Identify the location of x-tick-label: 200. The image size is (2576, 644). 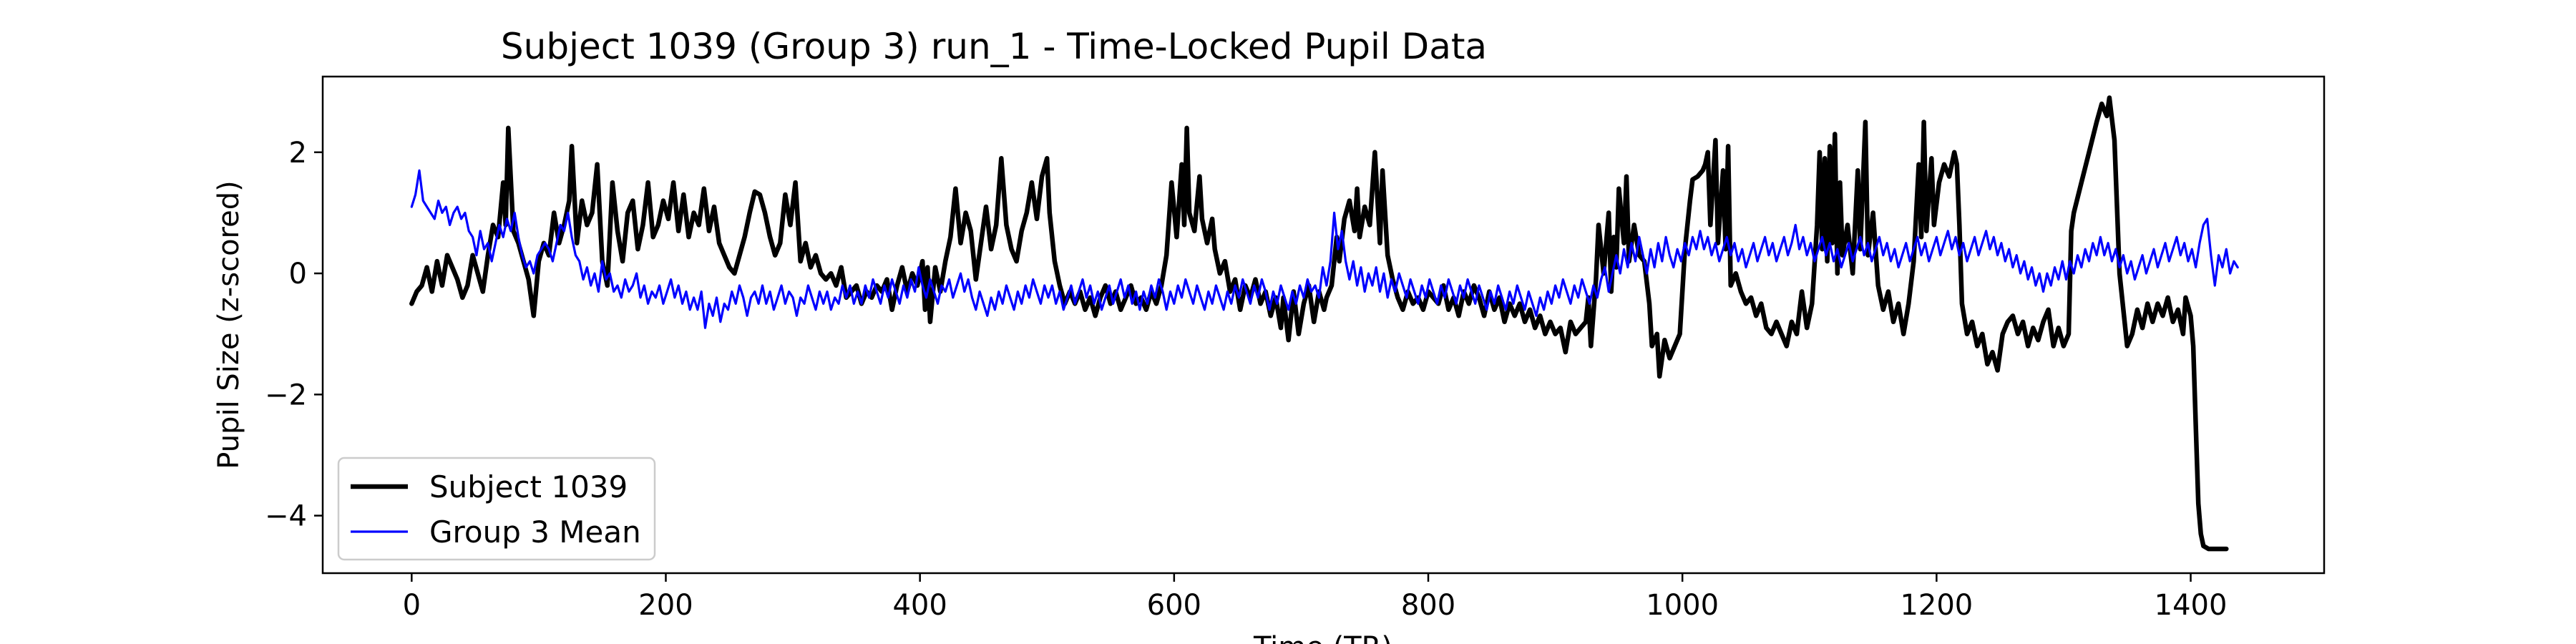
(665, 605).